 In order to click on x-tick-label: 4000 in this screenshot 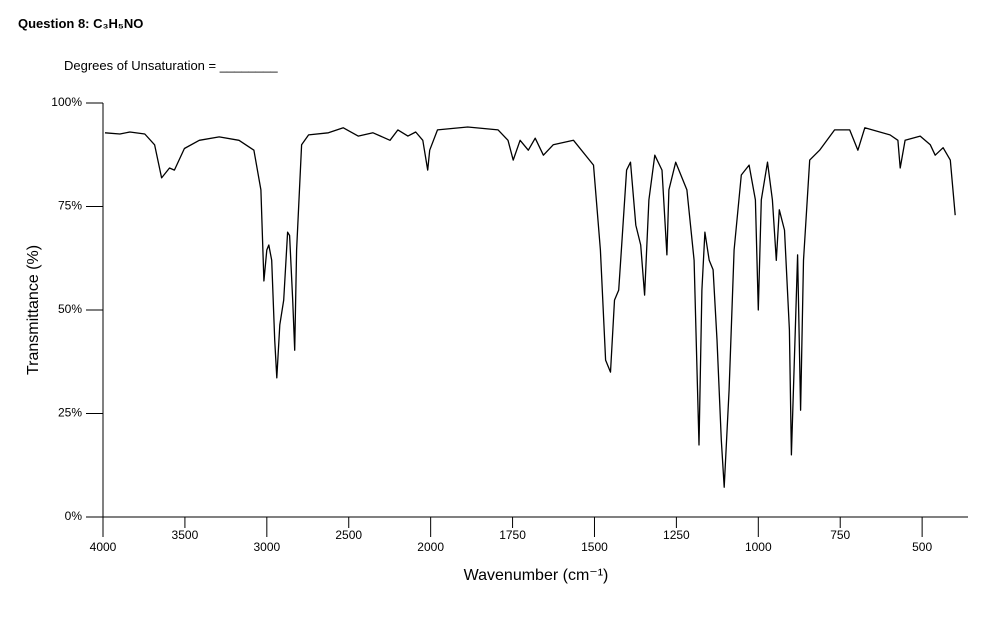, I will do `click(103, 547)`.